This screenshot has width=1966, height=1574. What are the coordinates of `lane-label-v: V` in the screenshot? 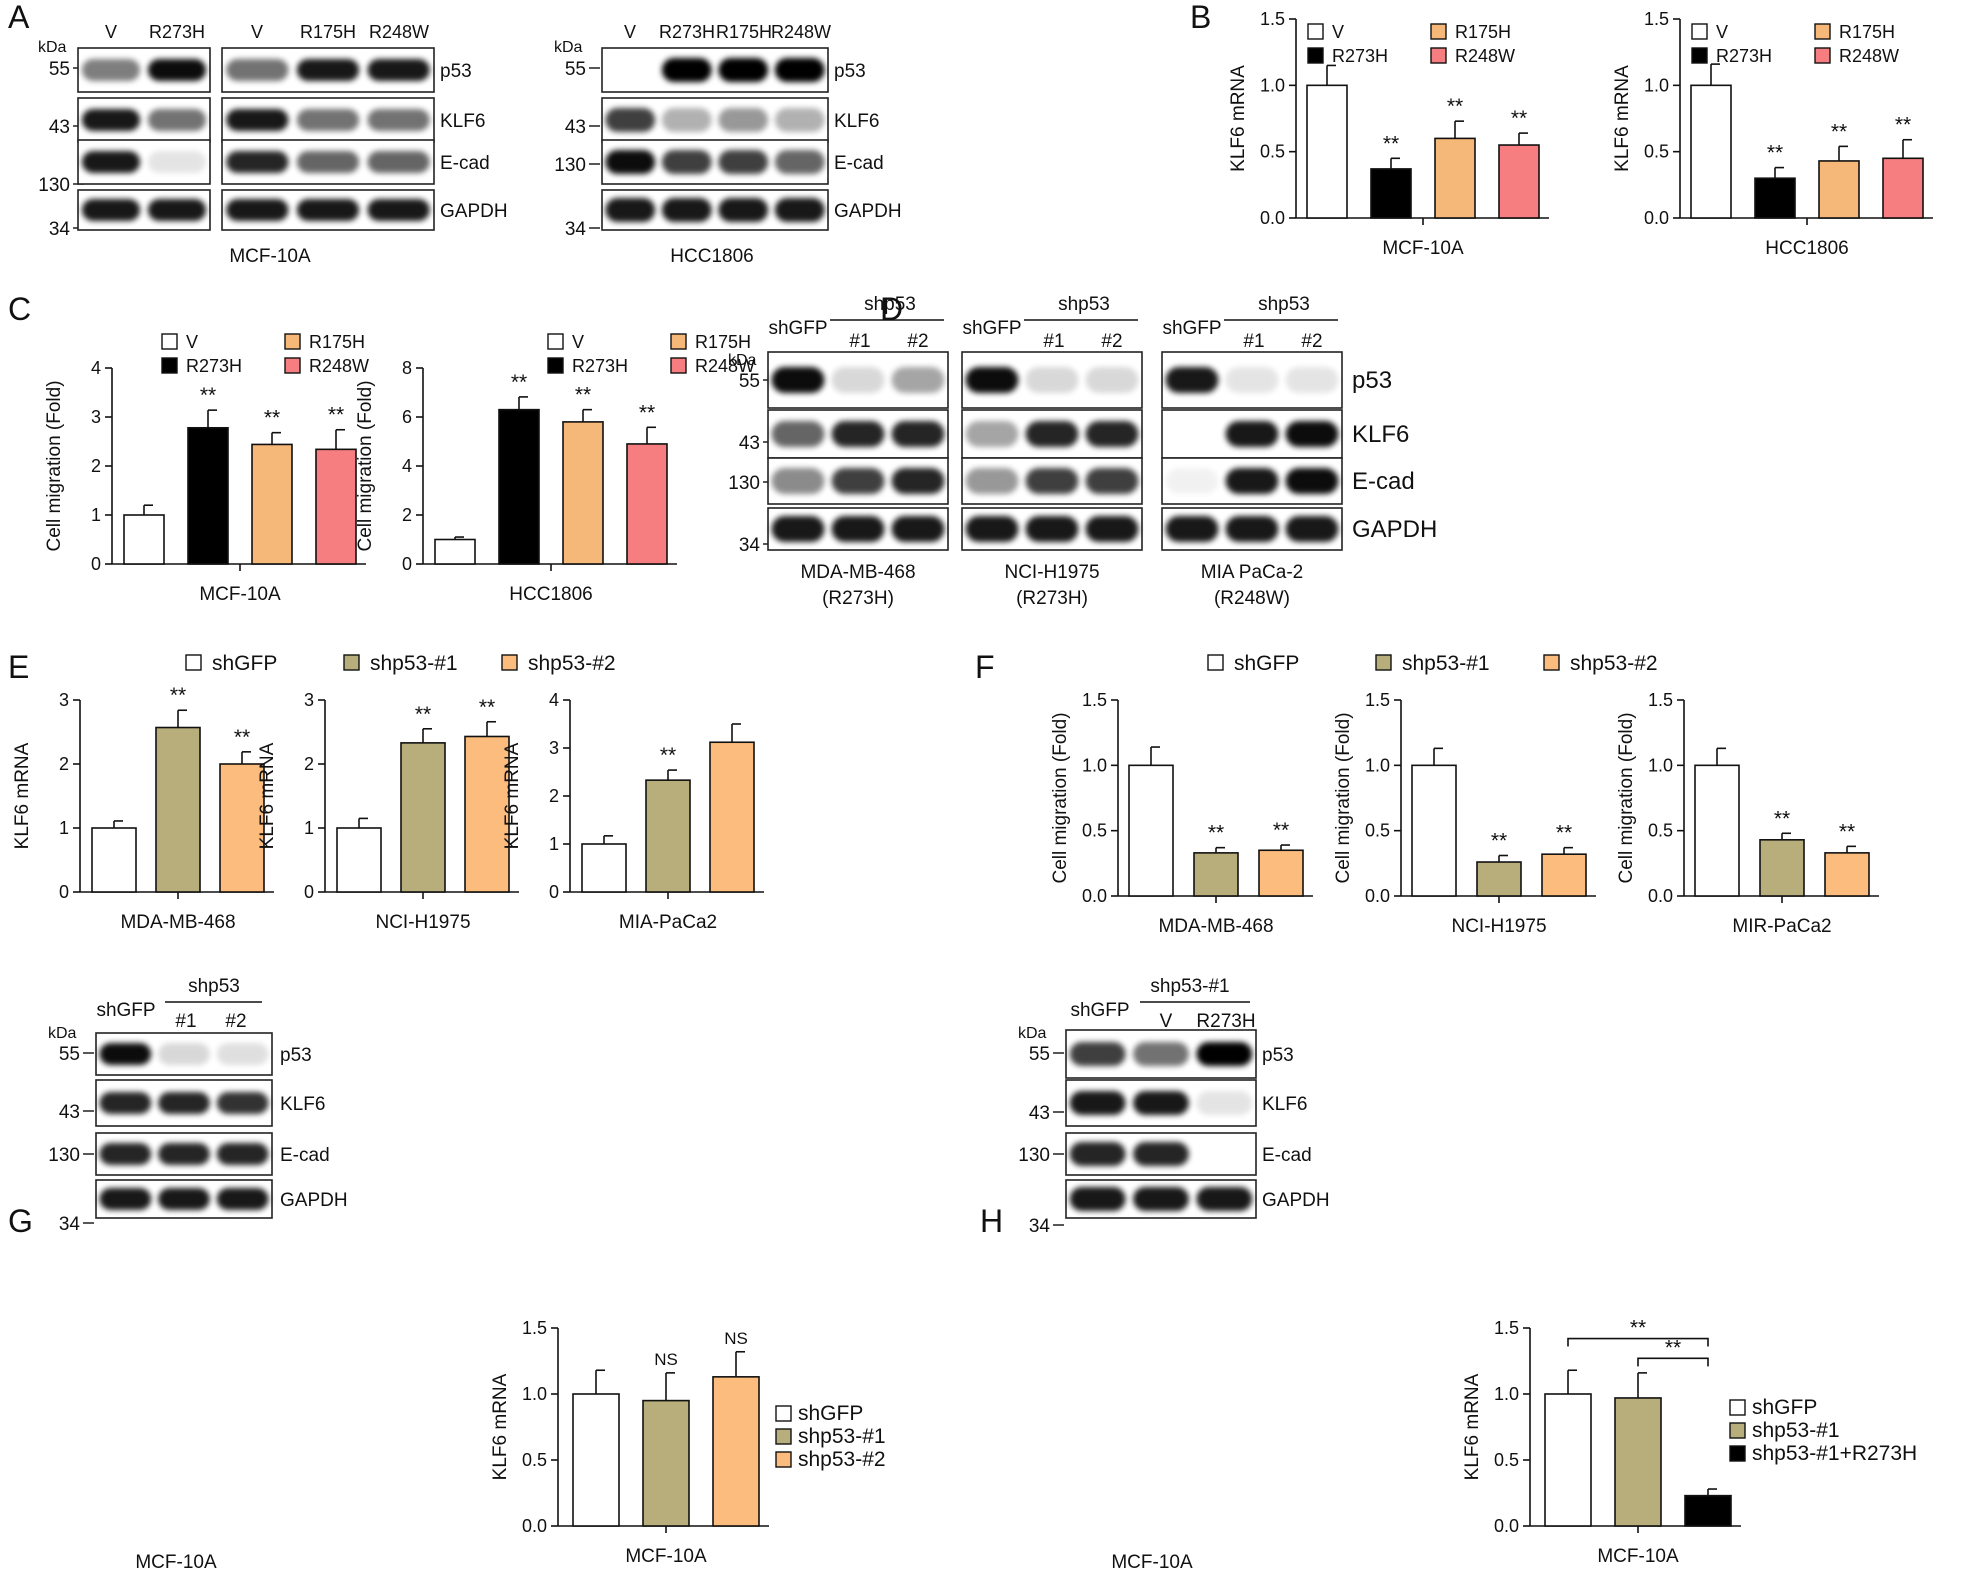 It's located at (1166, 1021).